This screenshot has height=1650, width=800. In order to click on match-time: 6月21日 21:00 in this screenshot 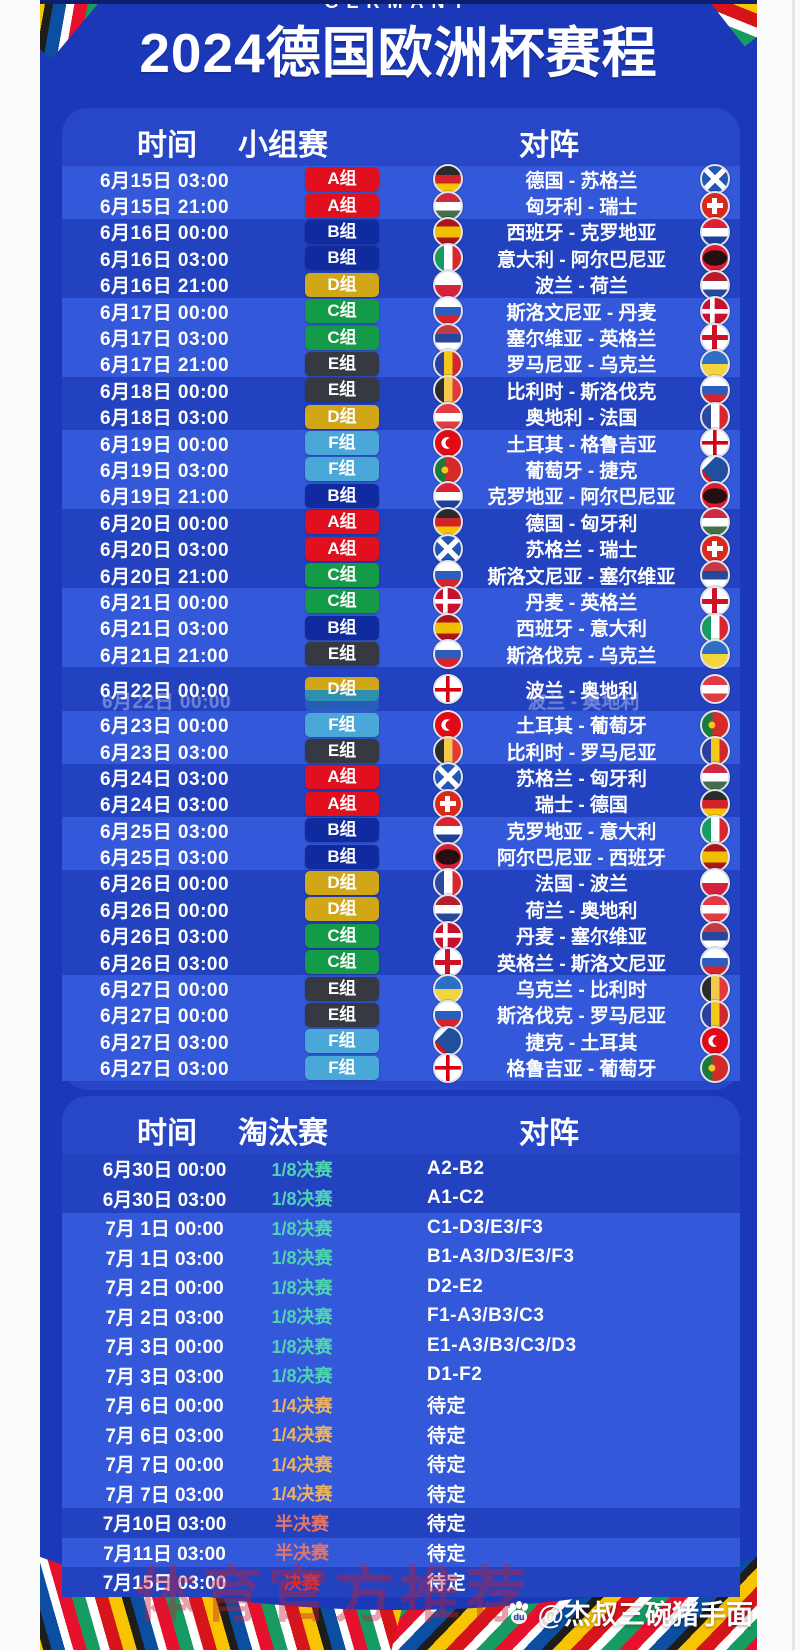, I will do `click(164, 656)`.